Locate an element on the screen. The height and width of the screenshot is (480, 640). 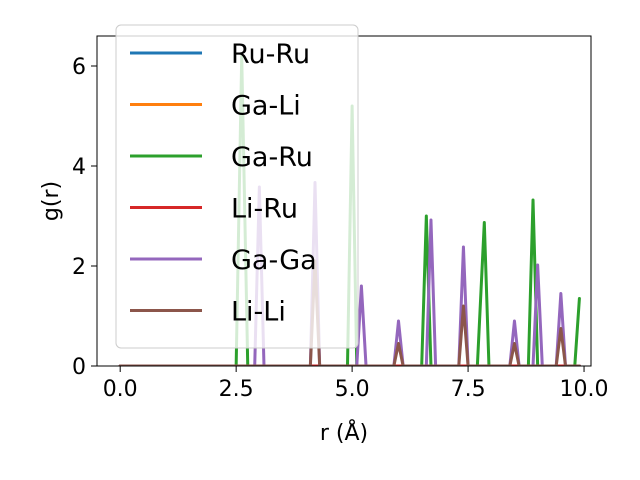
y-tick-label: 2 is located at coordinates (79, 267).